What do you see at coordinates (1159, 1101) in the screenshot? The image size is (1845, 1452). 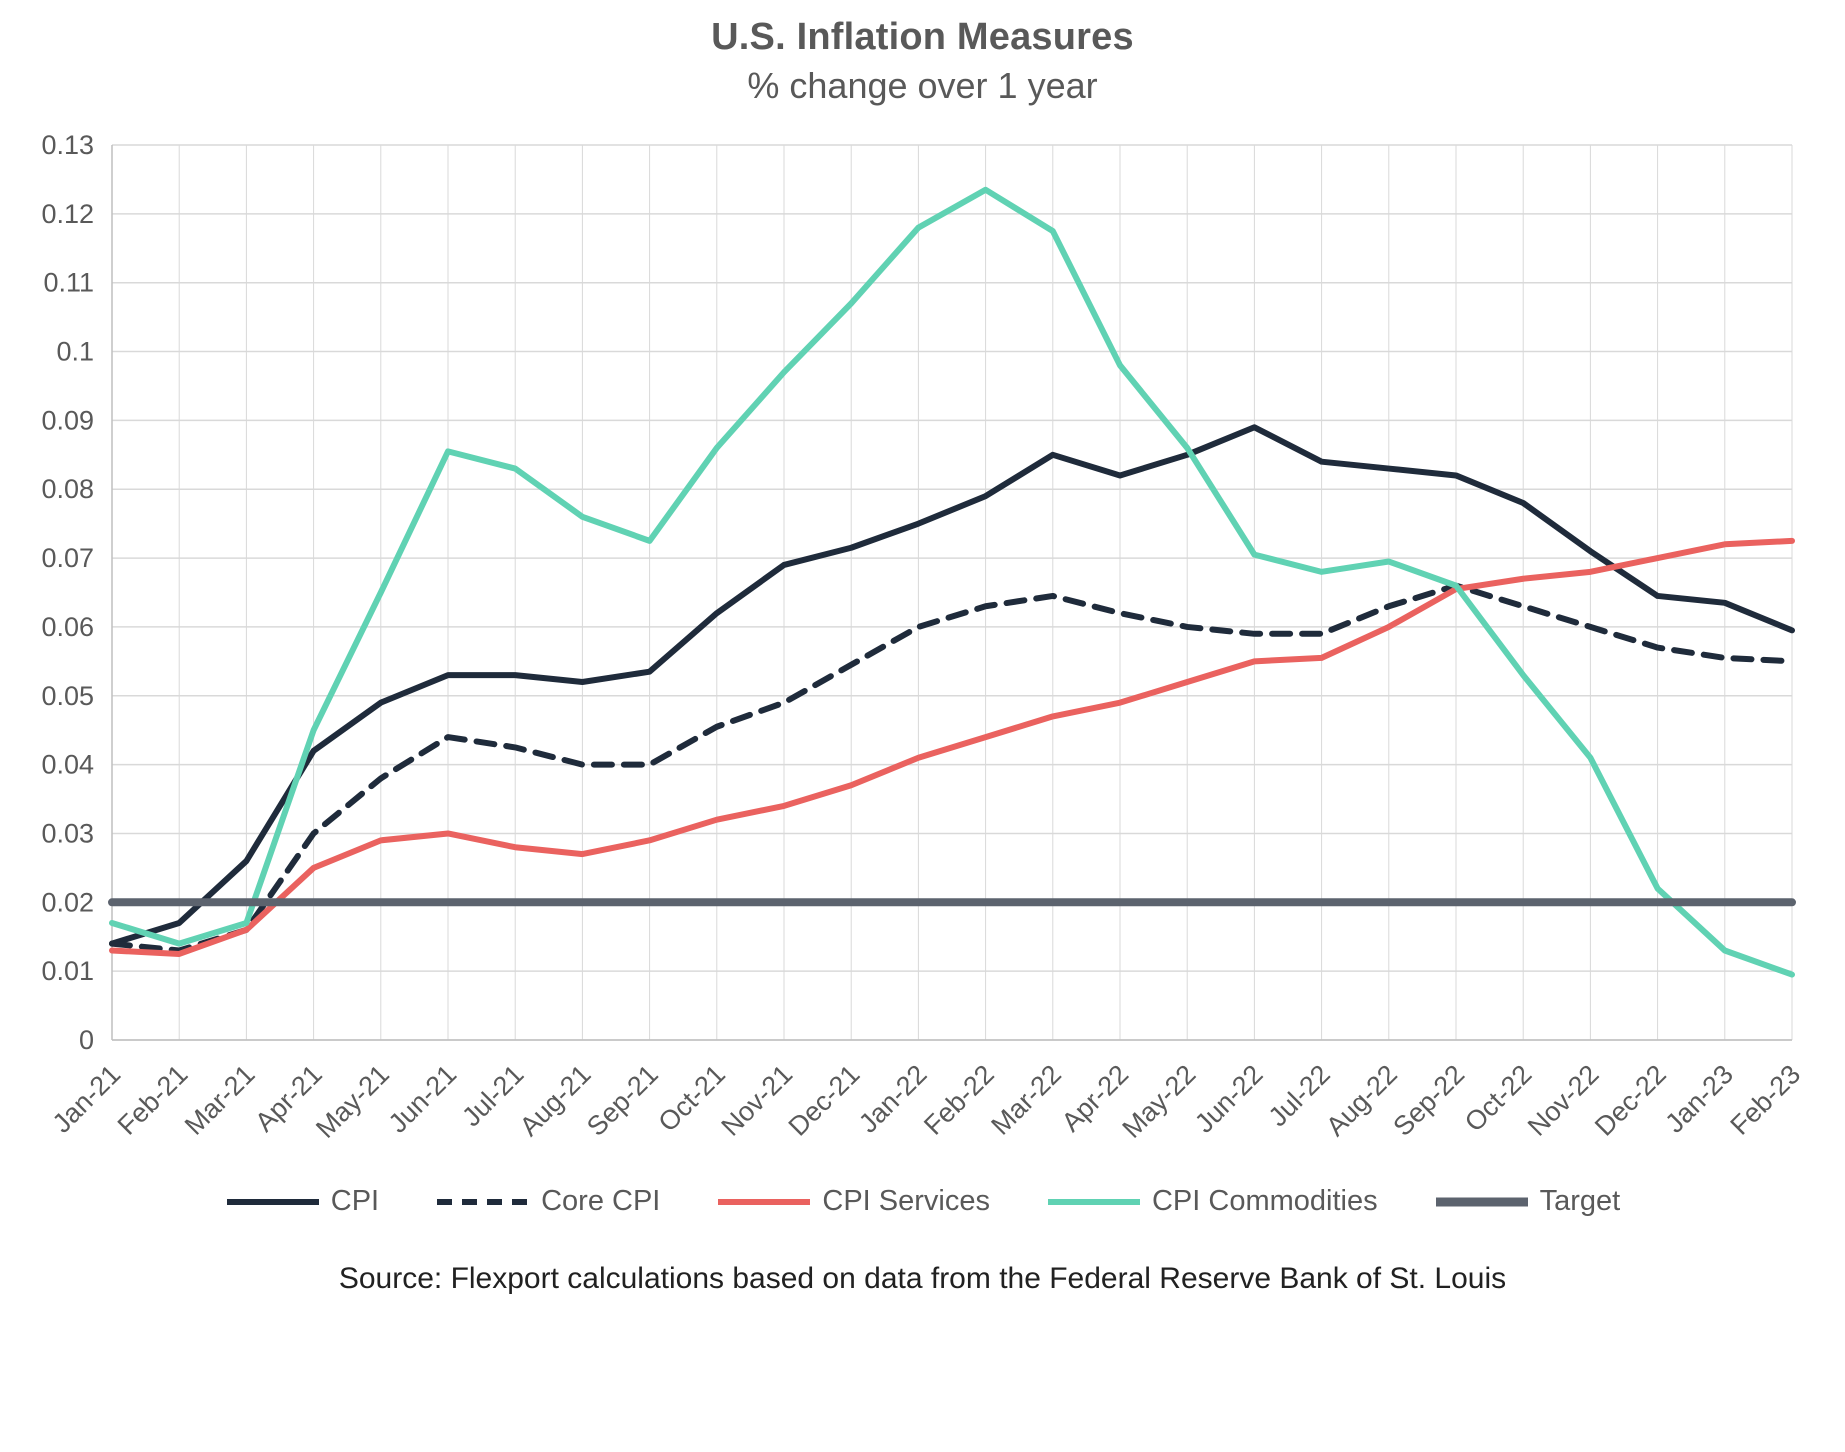 I see `x-axis-tick-label: May-22` at bounding box center [1159, 1101].